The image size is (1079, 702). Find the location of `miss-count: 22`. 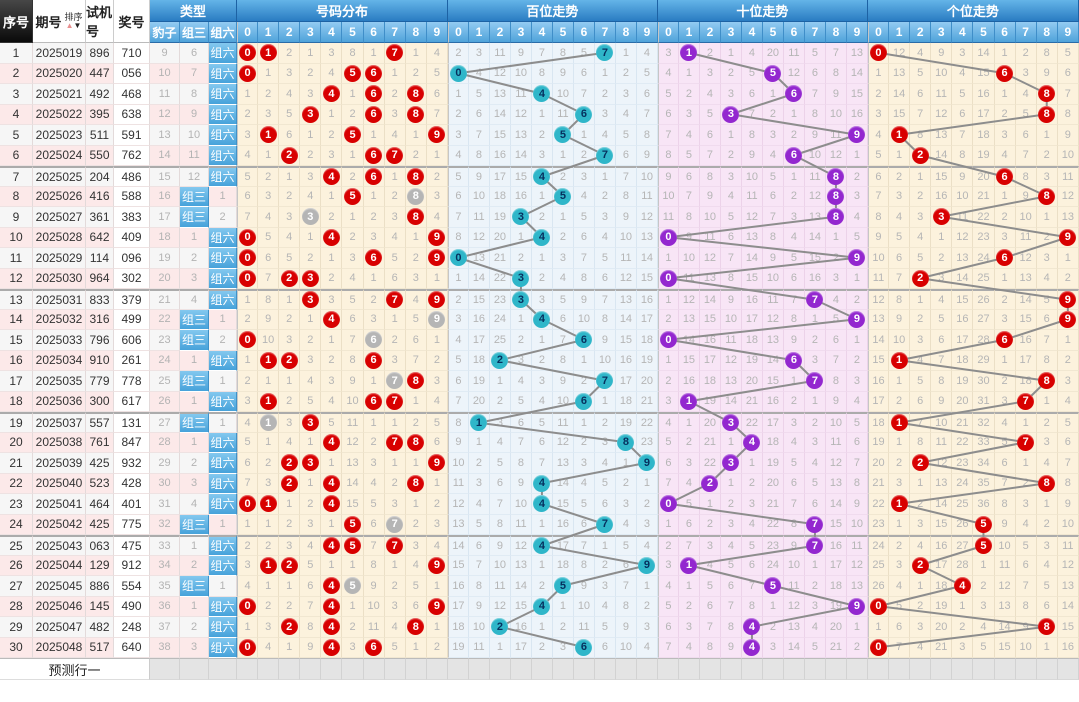

miss-count: 22 is located at coordinates (983, 216).